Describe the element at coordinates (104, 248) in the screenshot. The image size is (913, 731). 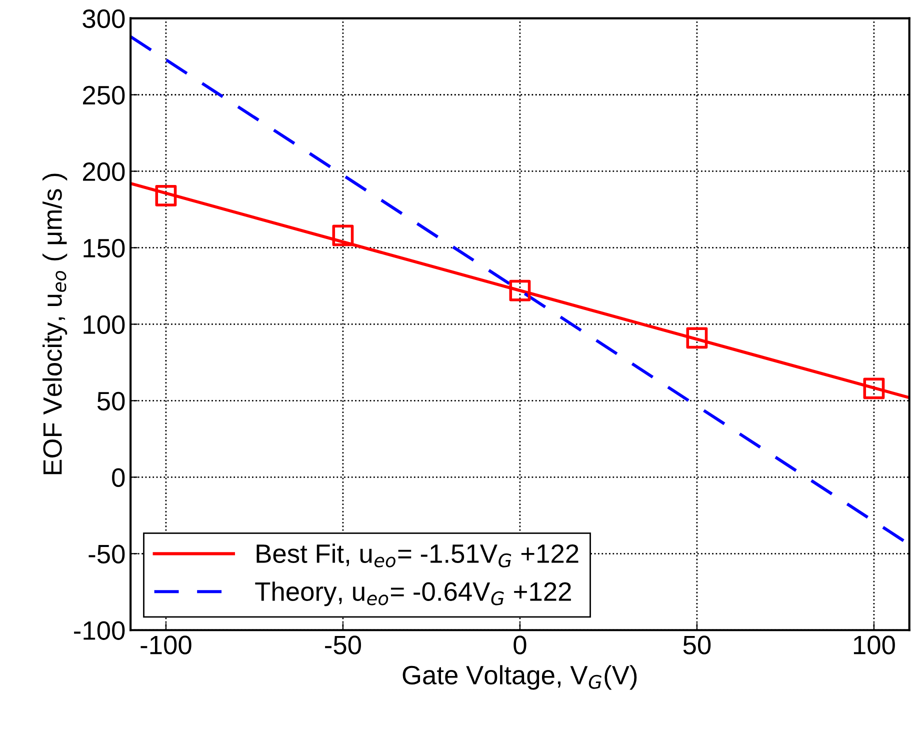
I see `y-tick-label: 150` at that location.